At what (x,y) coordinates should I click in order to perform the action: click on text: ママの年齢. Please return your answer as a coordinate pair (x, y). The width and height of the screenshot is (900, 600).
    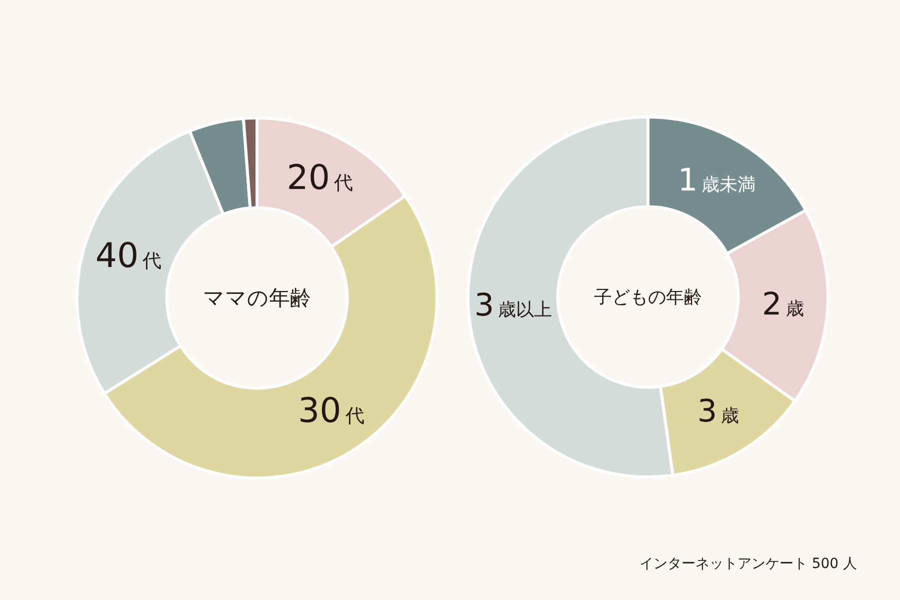
    Looking at the image, I should click on (257, 298).